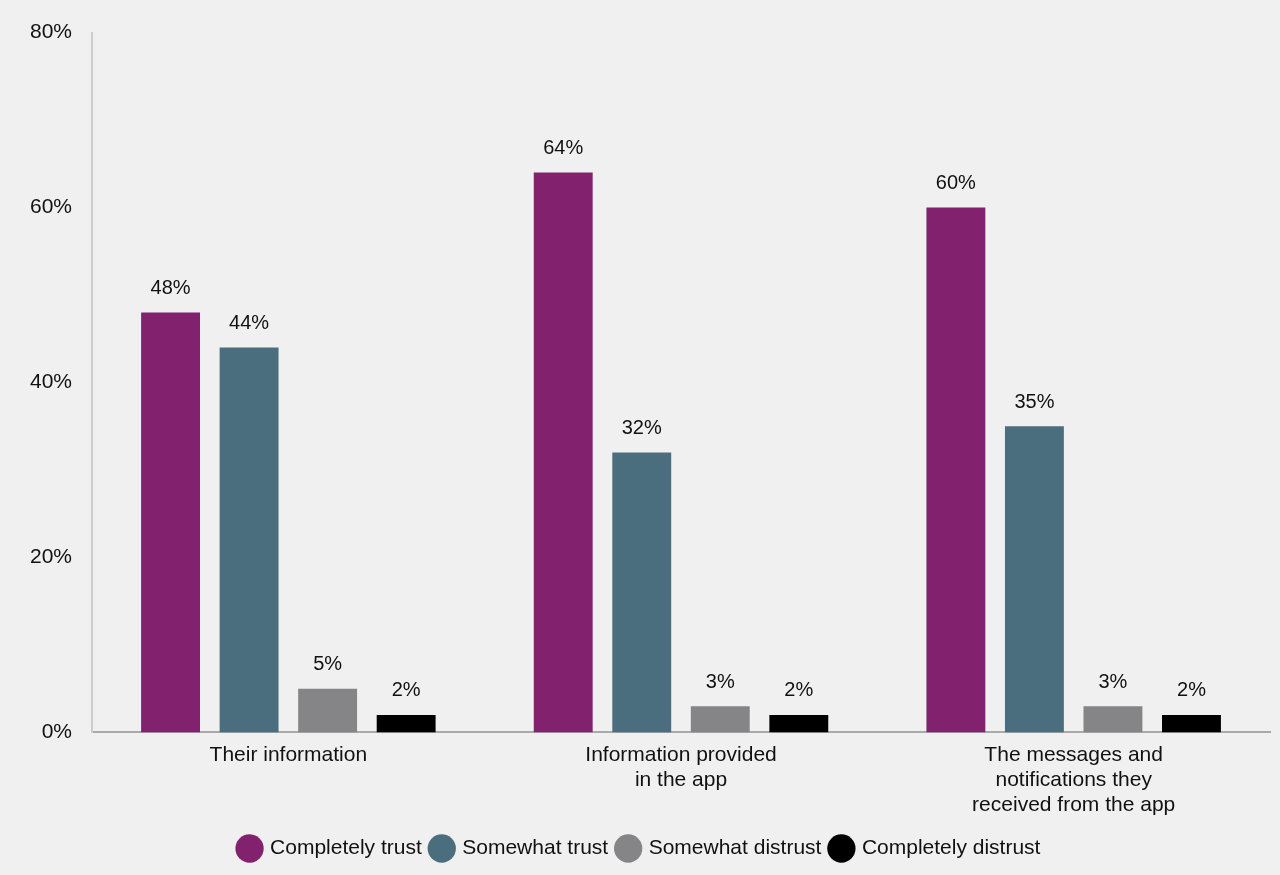  What do you see at coordinates (170, 287) in the screenshot?
I see `data-label: 48%` at bounding box center [170, 287].